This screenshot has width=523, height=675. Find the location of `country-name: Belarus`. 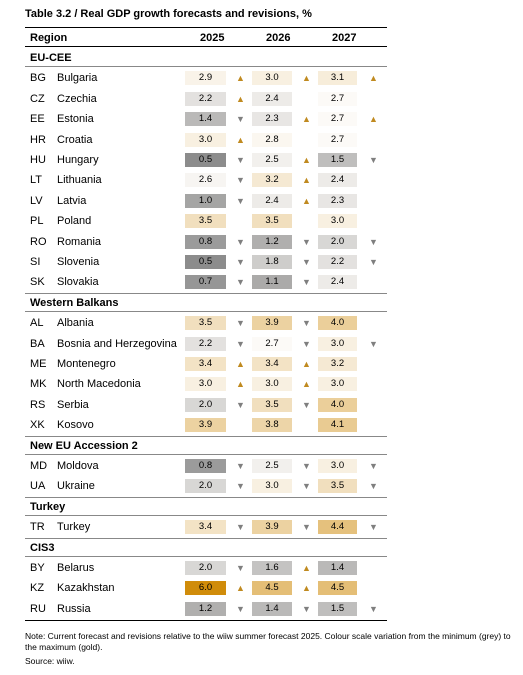

country-name: Belarus is located at coordinates (76, 568).